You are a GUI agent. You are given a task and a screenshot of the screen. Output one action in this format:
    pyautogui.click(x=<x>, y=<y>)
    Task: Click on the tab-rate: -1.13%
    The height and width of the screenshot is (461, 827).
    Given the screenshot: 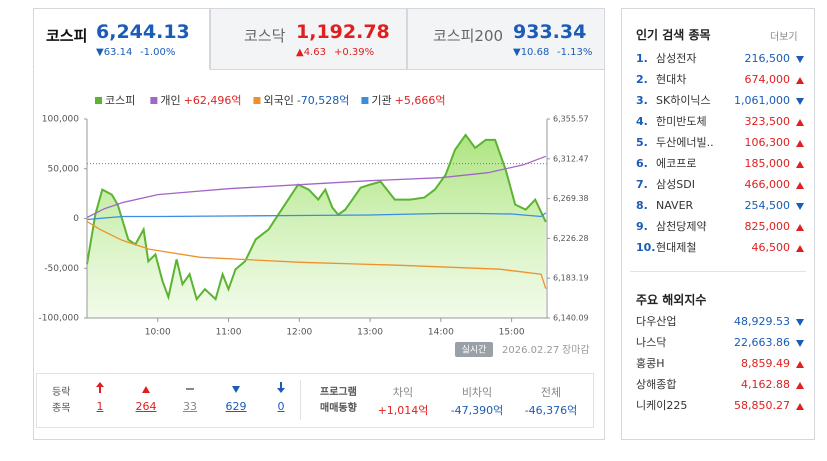 What is the action you would take?
    pyautogui.click(x=575, y=52)
    